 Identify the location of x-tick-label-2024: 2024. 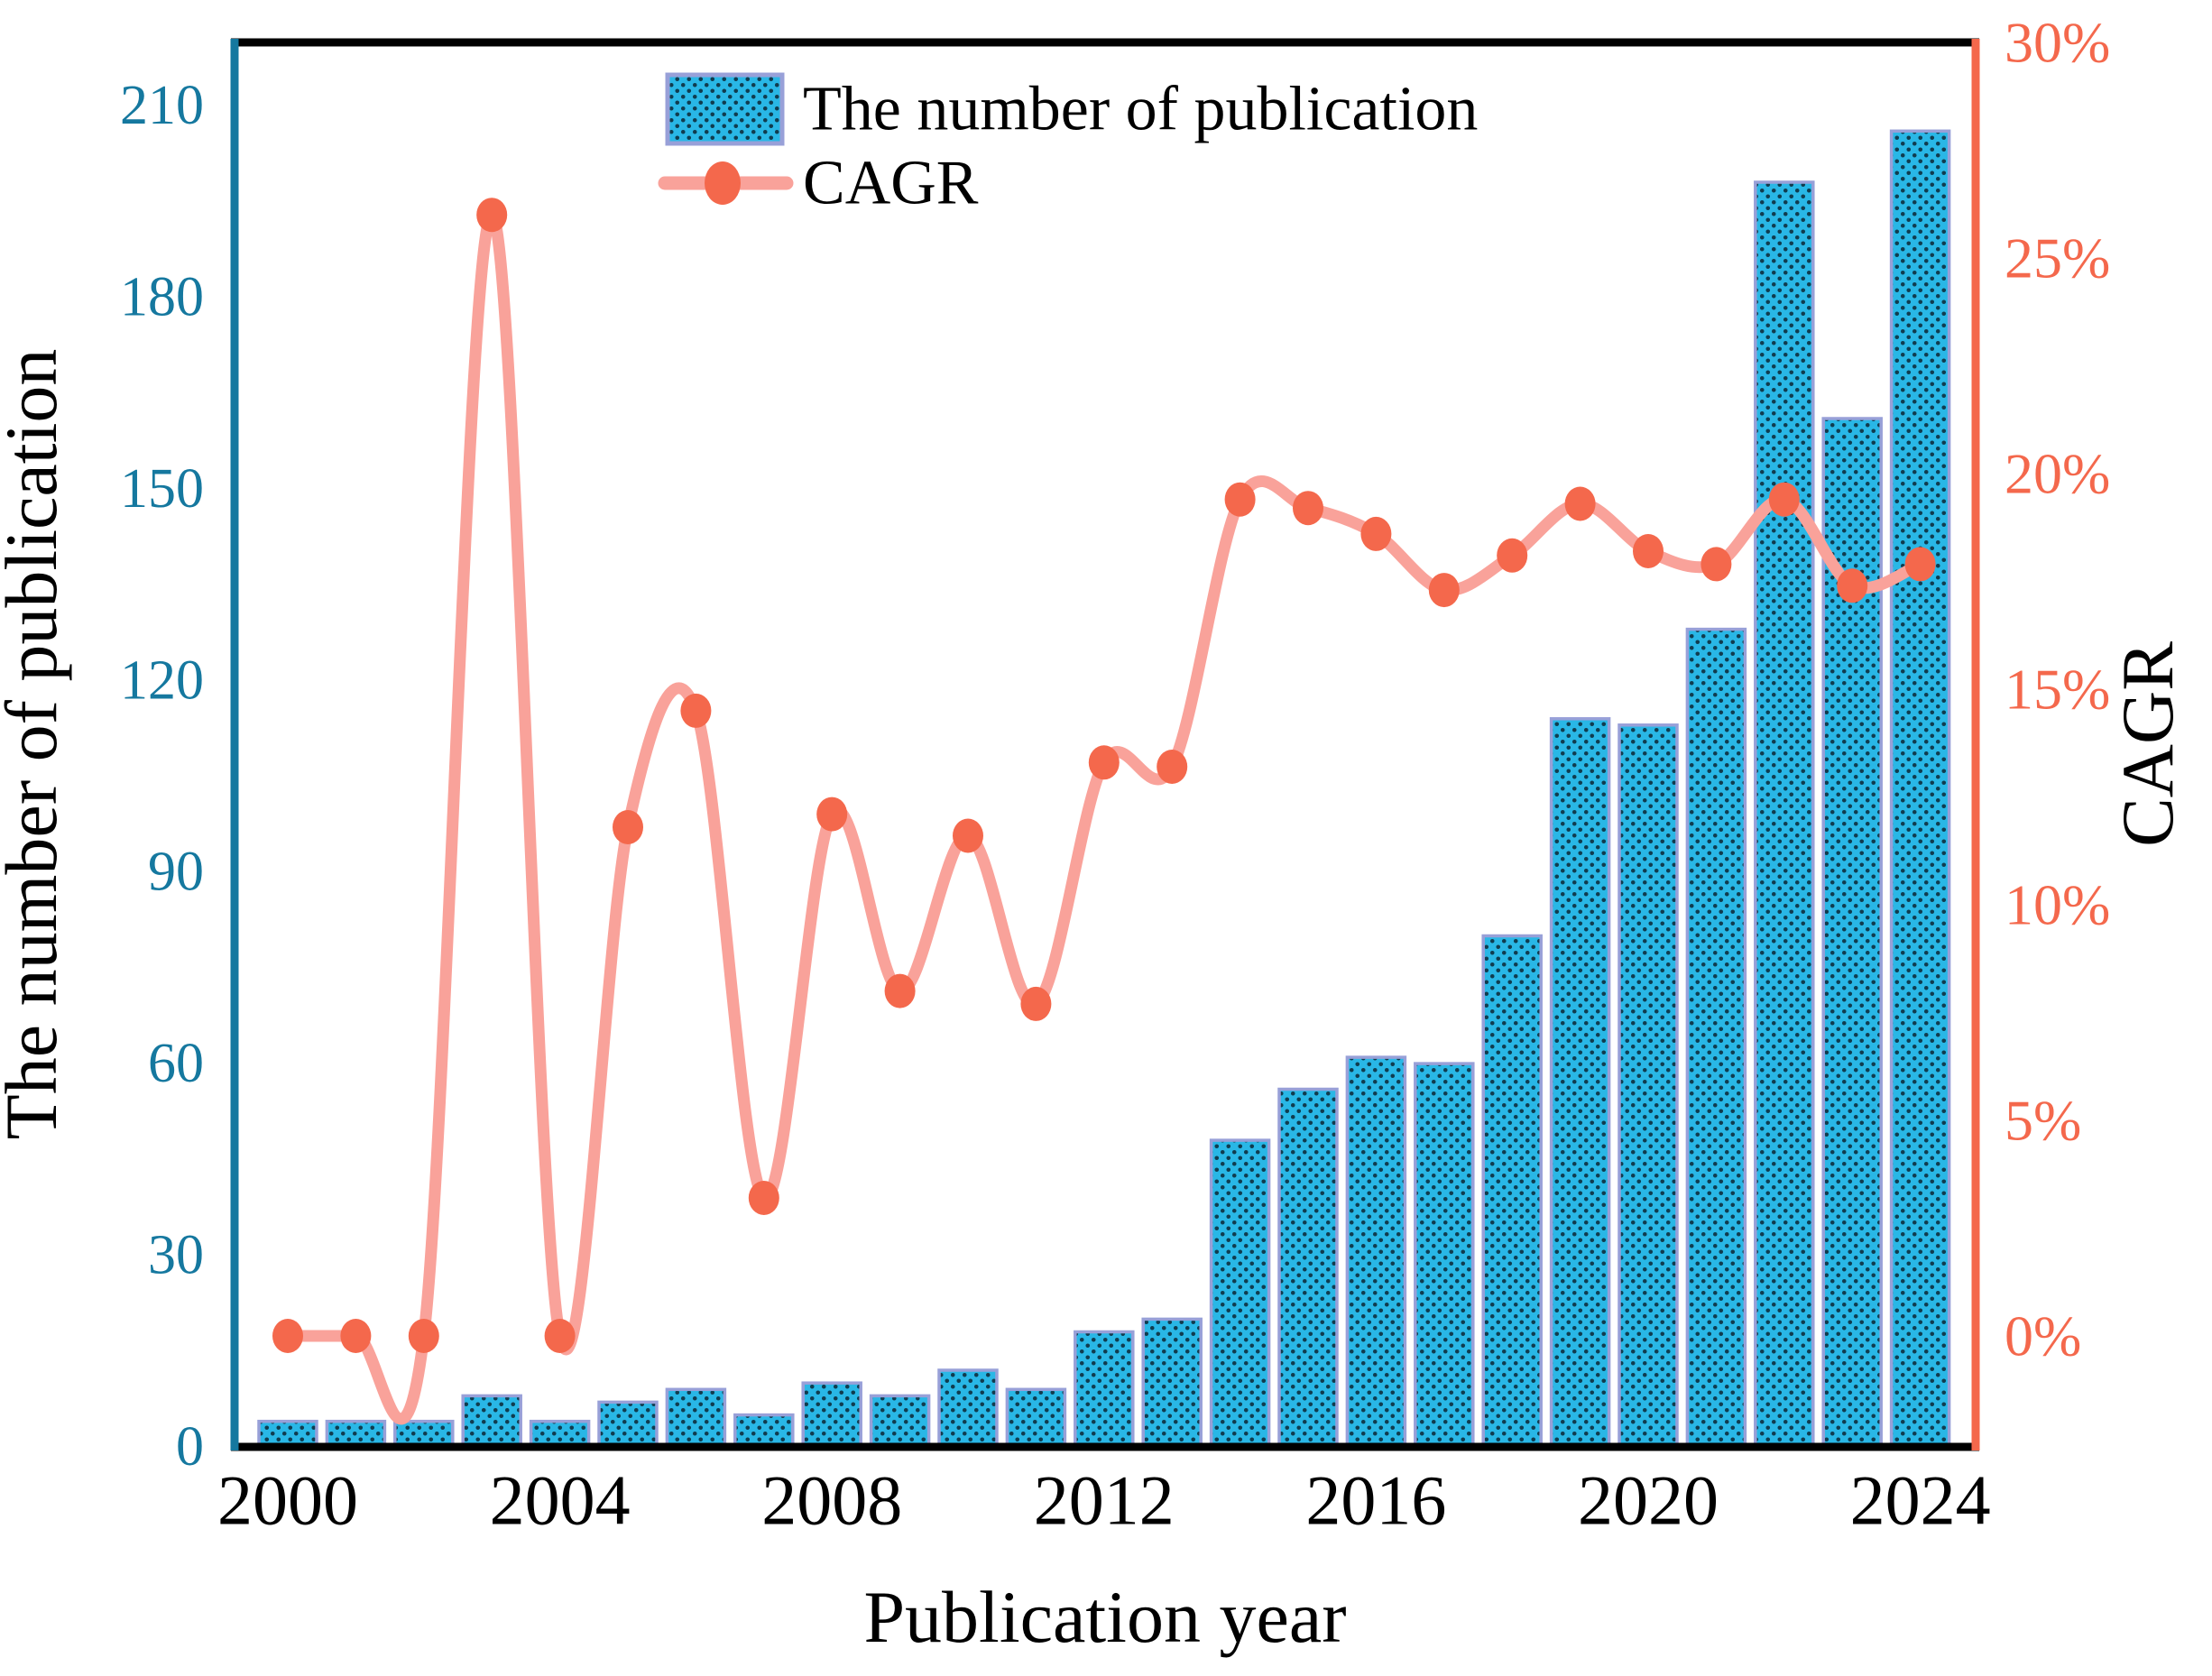
(1921, 1500).